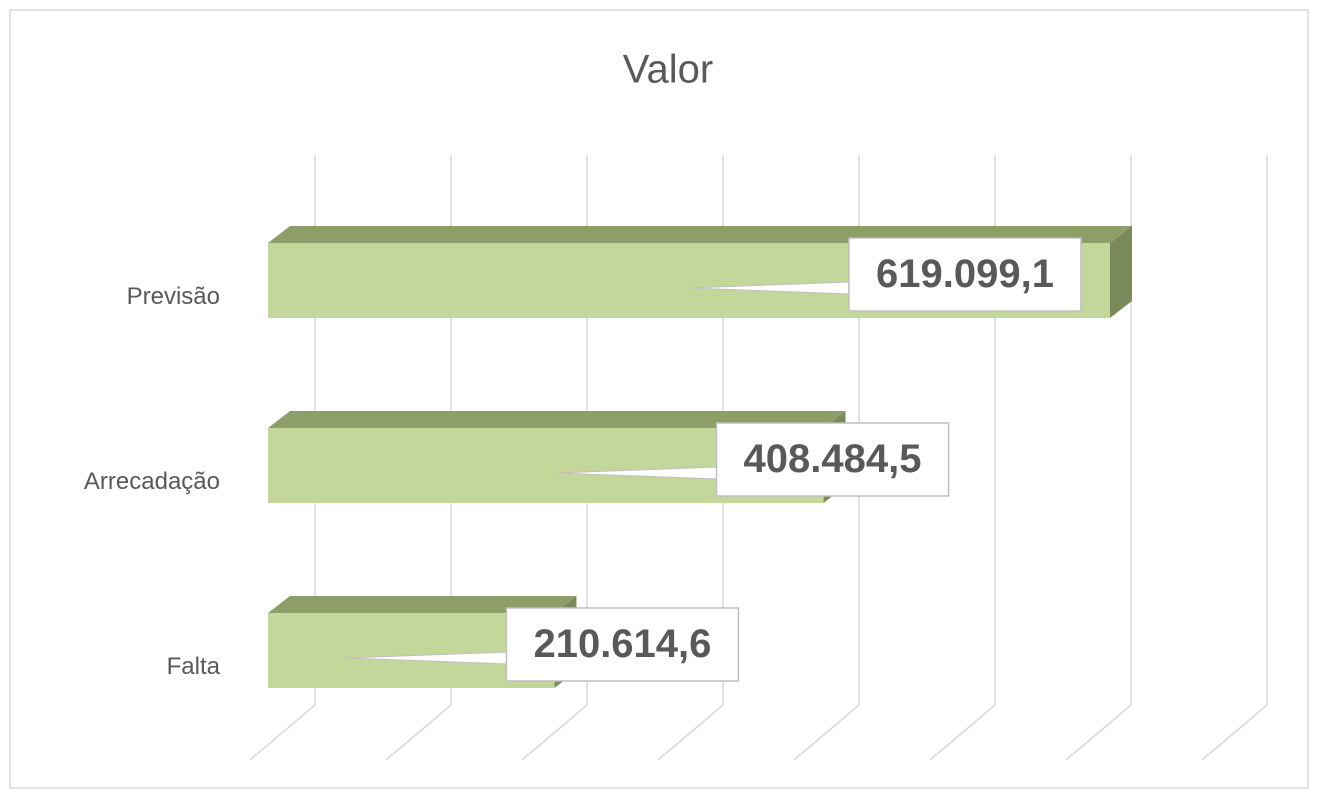  What do you see at coordinates (1120, 272) in the screenshot?
I see `bar-side` at bounding box center [1120, 272].